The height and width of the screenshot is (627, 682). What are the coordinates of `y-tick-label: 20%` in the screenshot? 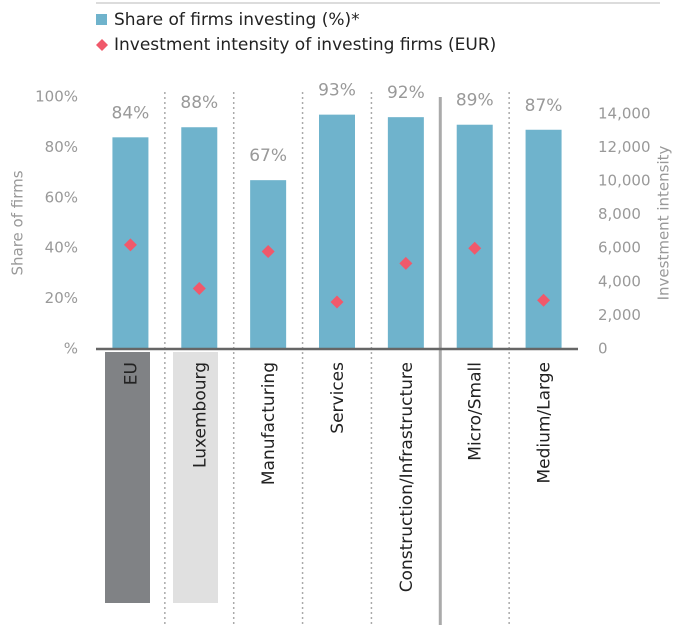 It's located at (61, 298).